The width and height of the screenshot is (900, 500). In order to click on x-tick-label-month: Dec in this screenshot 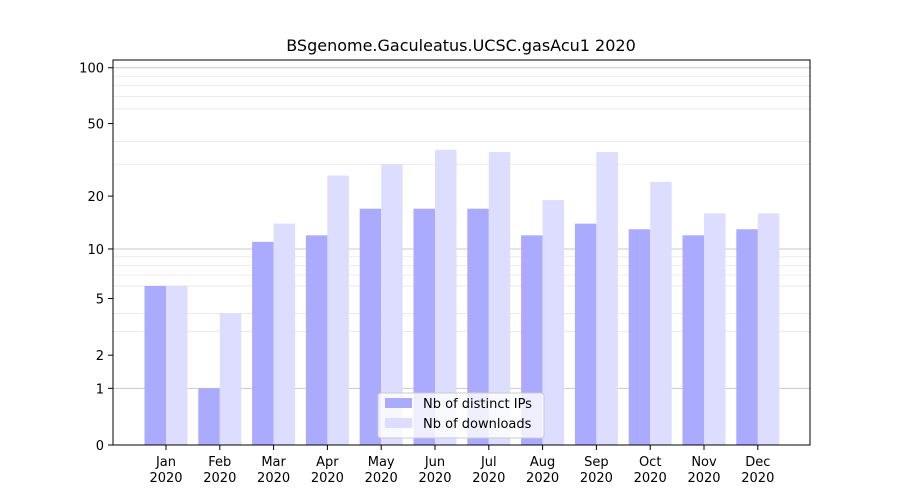, I will do `click(757, 462)`.